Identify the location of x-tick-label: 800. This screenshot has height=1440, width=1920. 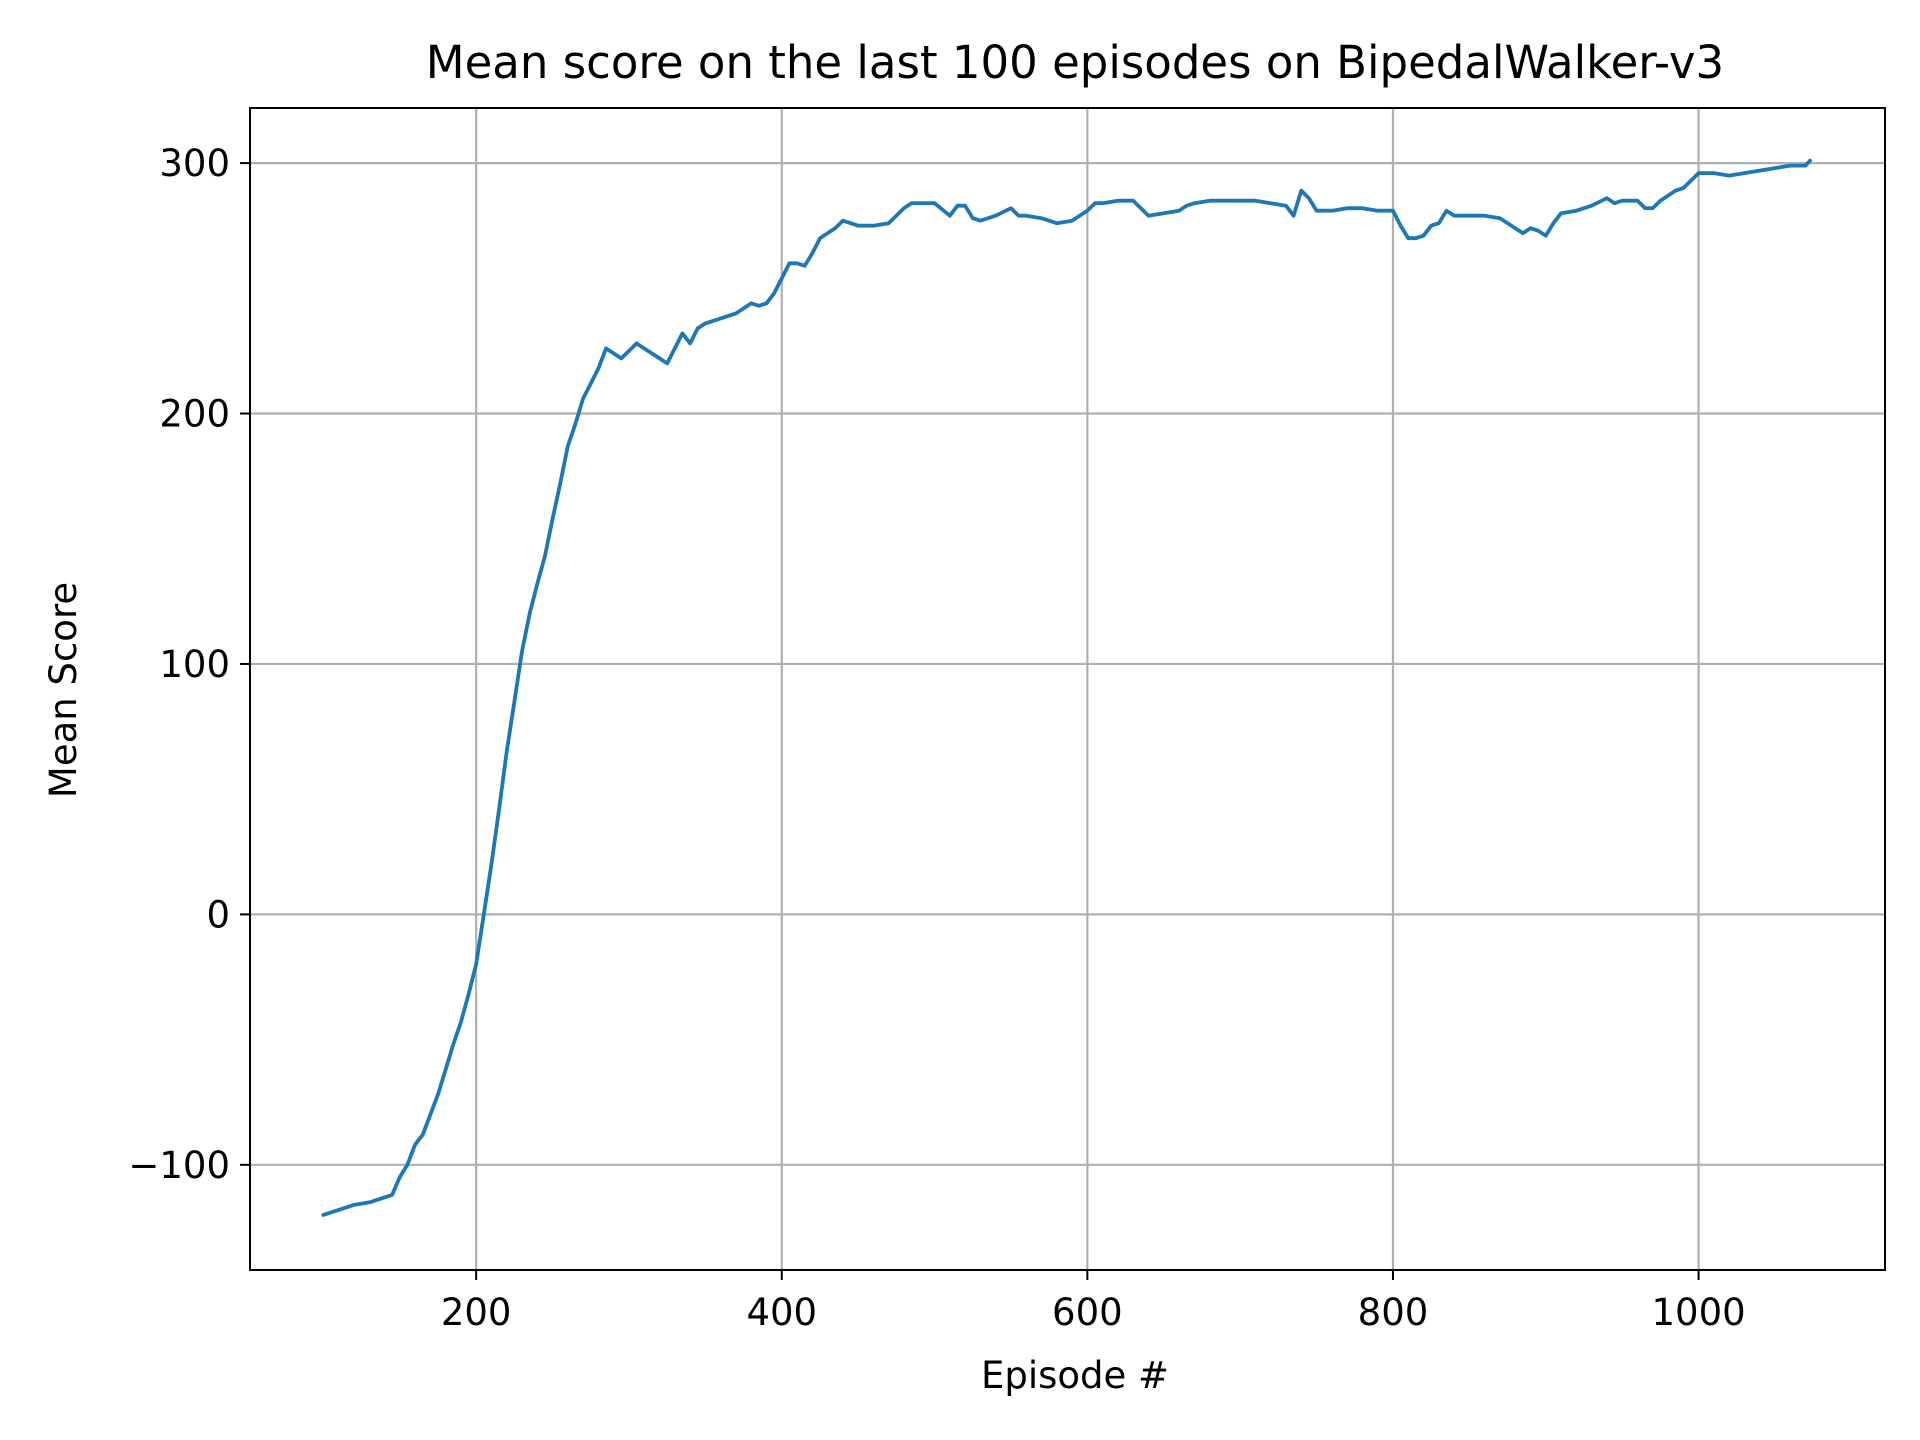
(1393, 1312).